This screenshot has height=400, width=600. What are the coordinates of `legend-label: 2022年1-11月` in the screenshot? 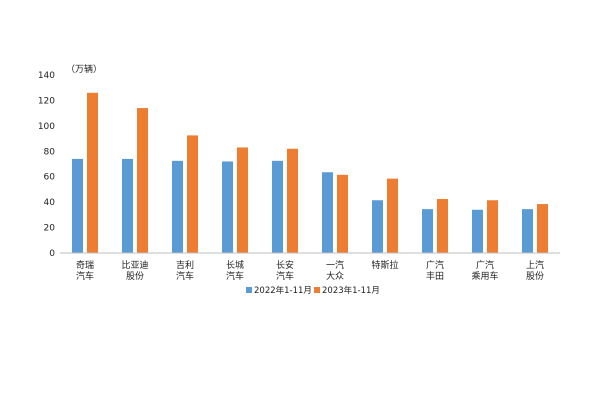 It's located at (283, 290).